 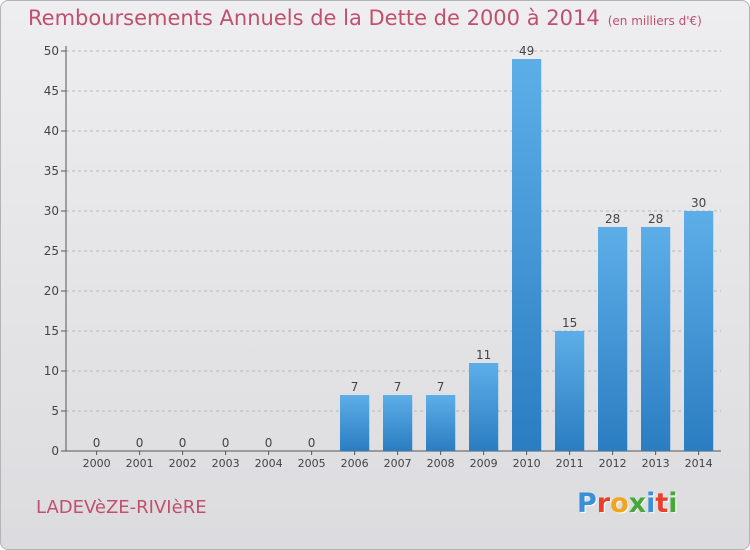 What do you see at coordinates (483, 355) in the screenshot?
I see `bar-value-label: 11` at bounding box center [483, 355].